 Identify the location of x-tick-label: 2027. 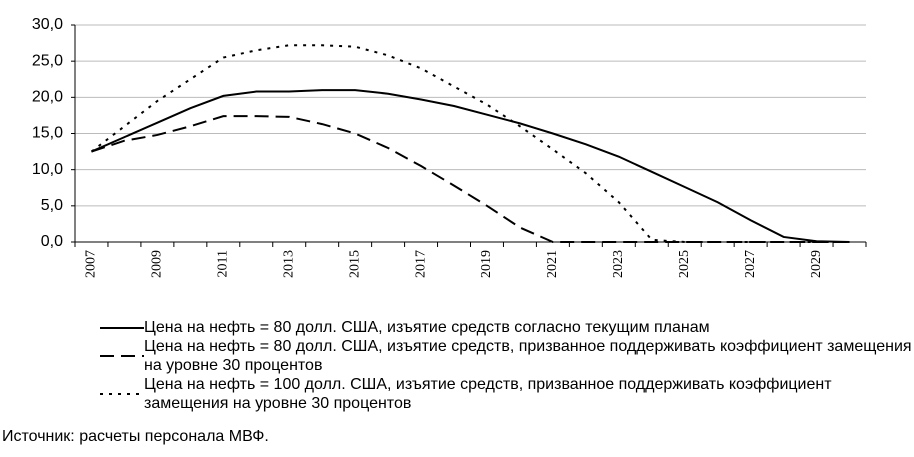
(750, 264).